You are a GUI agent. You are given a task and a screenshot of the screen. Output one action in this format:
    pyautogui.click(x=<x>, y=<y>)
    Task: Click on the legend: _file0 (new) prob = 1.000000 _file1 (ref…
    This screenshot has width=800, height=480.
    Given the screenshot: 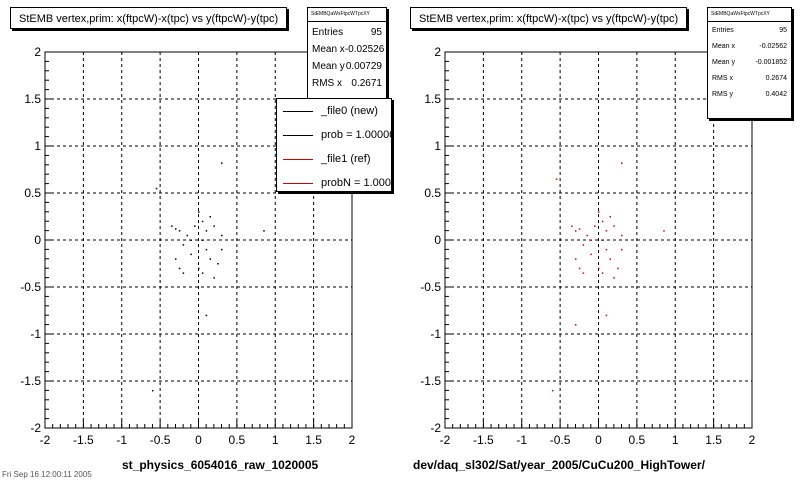 What is the action you would take?
    pyautogui.click(x=334, y=145)
    